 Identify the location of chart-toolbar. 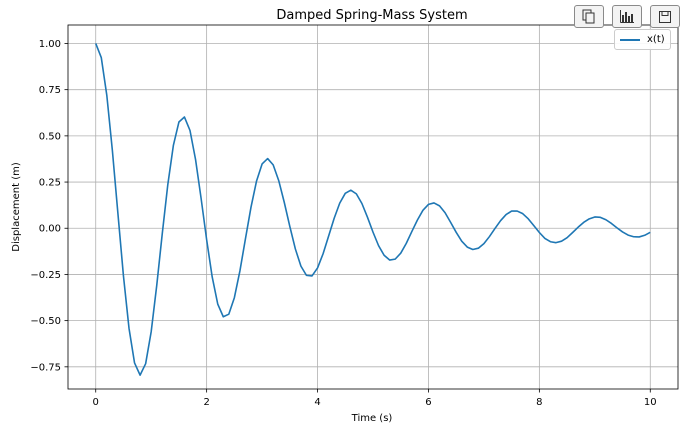
(627, 16).